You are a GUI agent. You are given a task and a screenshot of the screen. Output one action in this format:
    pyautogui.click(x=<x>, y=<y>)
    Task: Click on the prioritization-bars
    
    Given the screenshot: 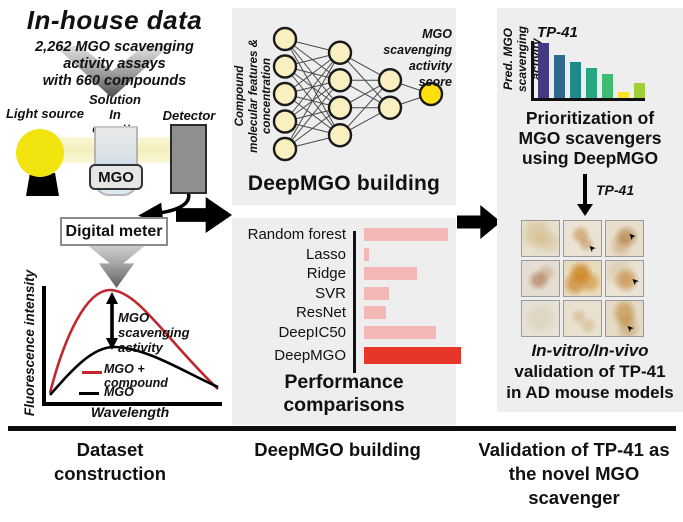 What is the action you would take?
    pyautogui.click(x=594, y=70)
    